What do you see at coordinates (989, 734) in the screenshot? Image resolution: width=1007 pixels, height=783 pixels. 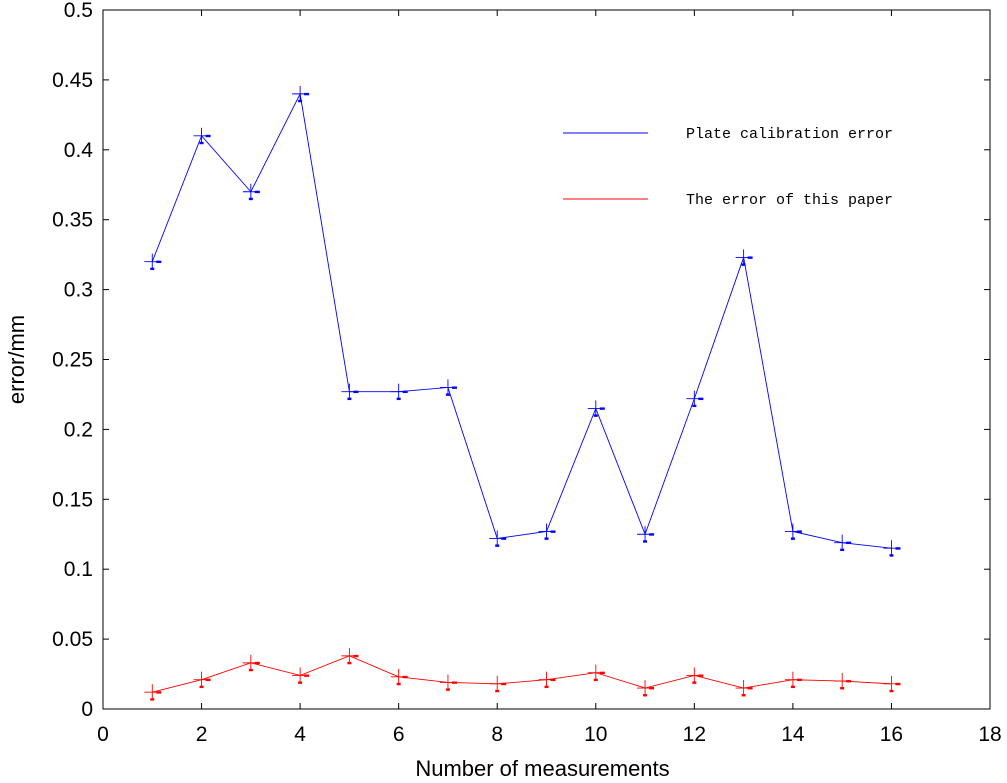 I see `x-tick-label: 18` at bounding box center [989, 734].